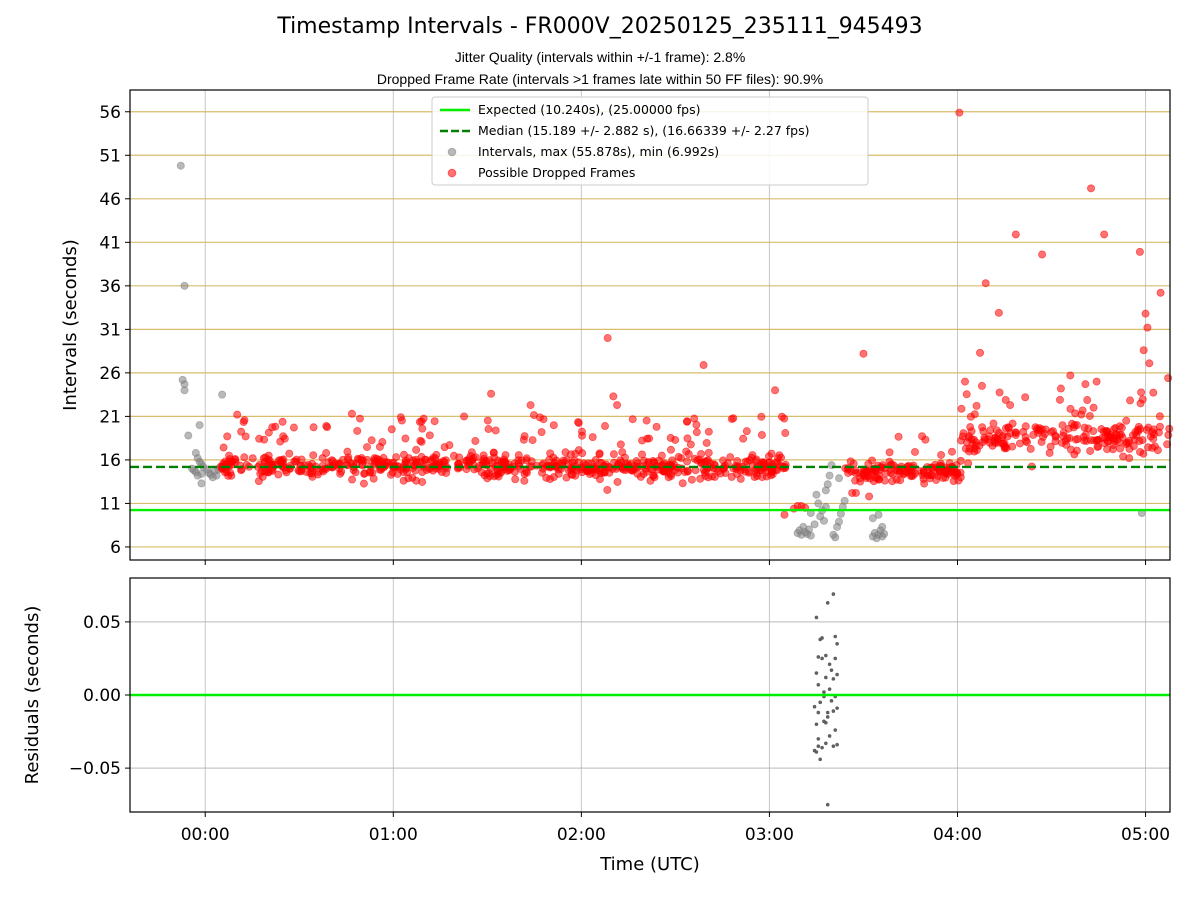  What do you see at coordinates (589, 109) in the screenshot?
I see `legend-label: Expected (10.240s), (25.00000 fps)` at bounding box center [589, 109].